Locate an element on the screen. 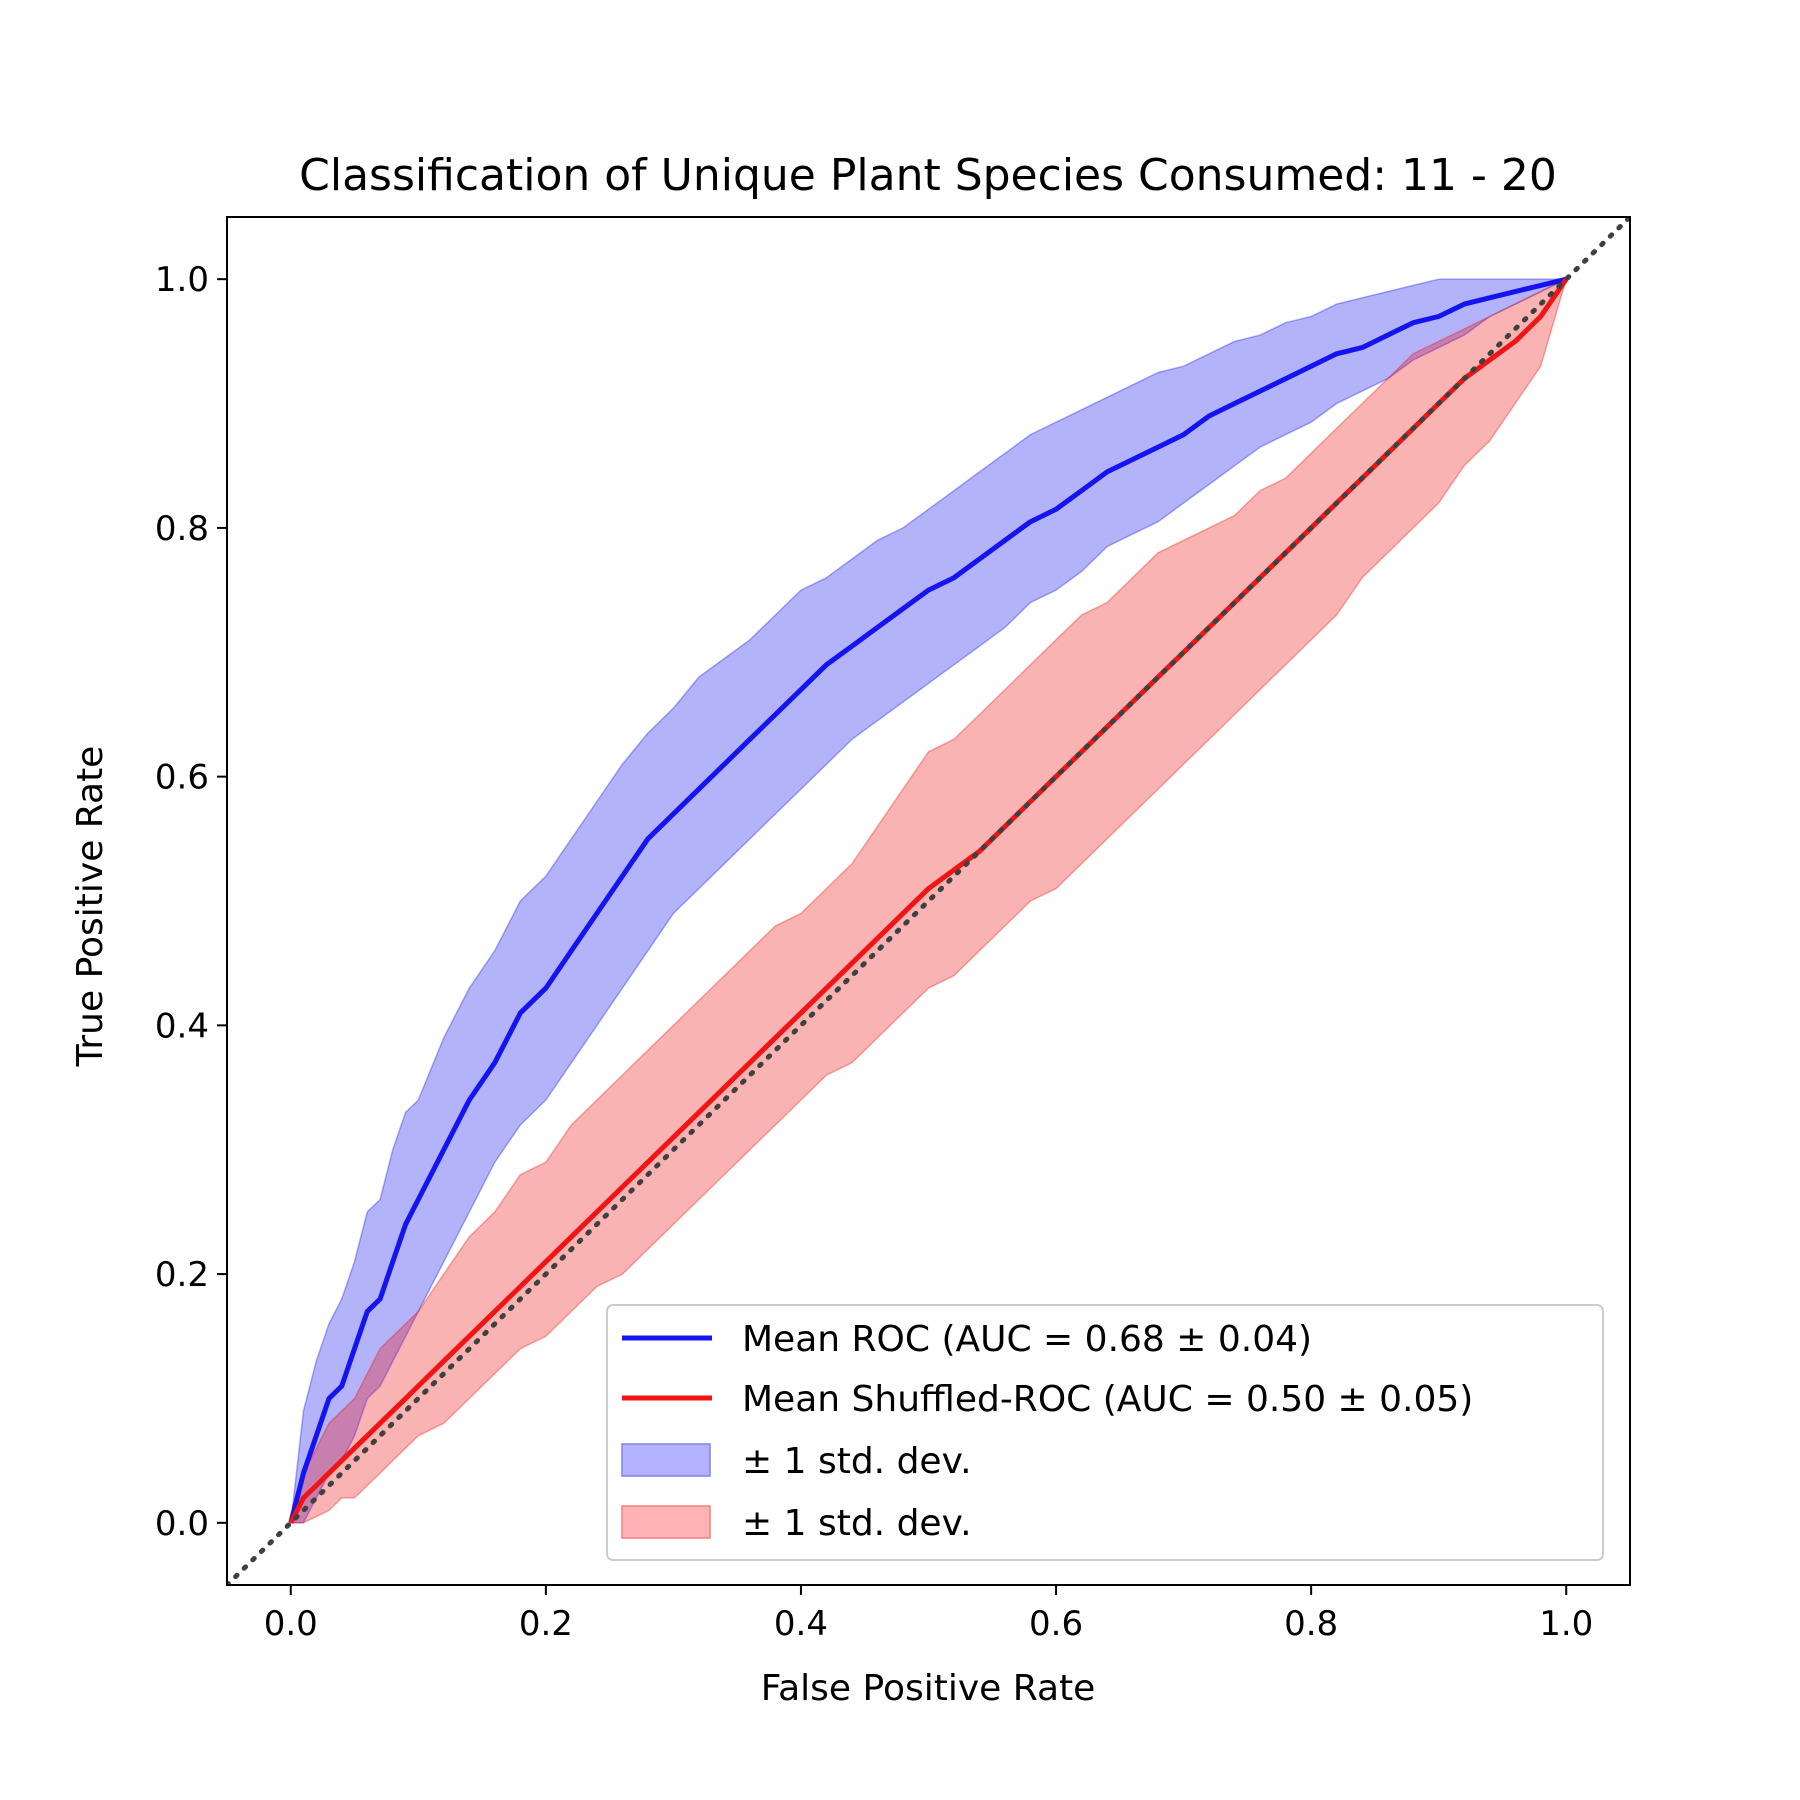  y-tick-label: 0.4 is located at coordinates (182, 1026).